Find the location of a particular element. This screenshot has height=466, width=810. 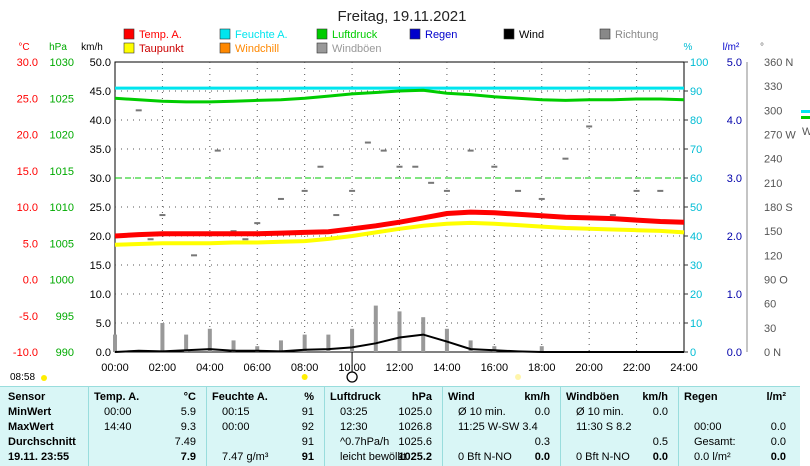

x-tick-label: 00:00 is located at coordinates (115, 368).